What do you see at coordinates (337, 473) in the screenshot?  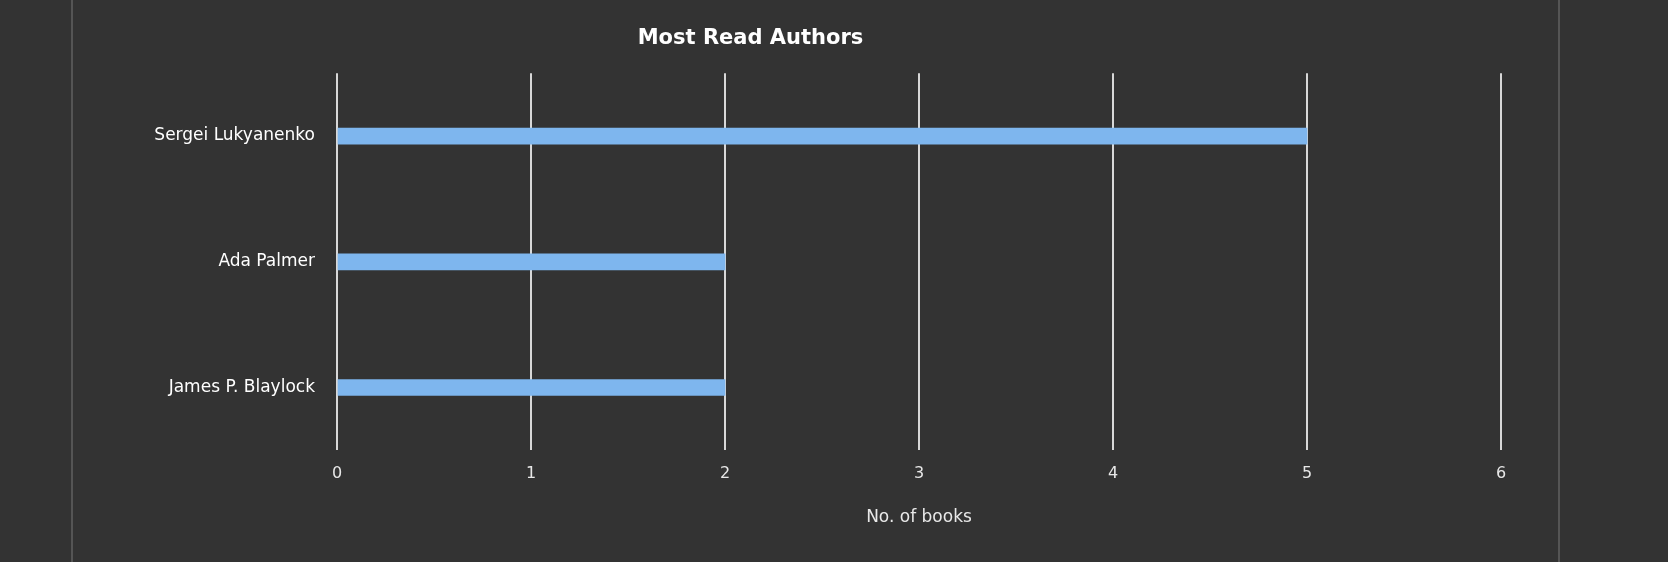 I see `x-tick-label: 0` at bounding box center [337, 473].